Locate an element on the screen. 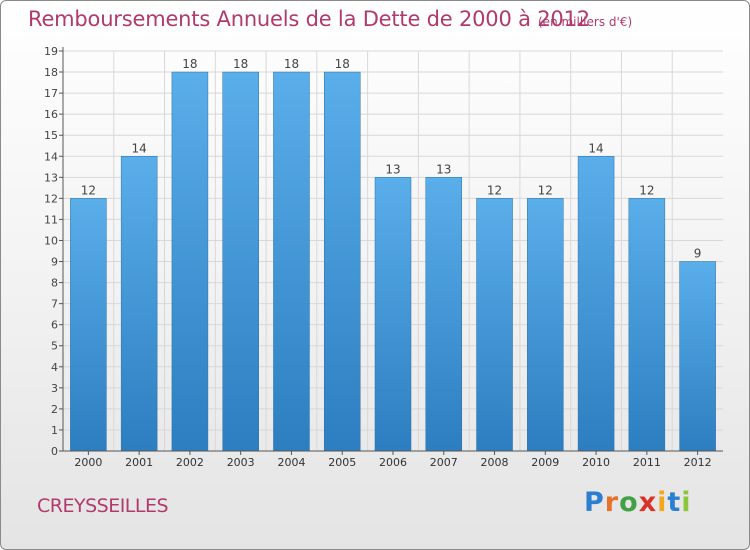 Image resolution: width=750 pixels, height=550 pixels. bar-2005 is located at coordinates (342, 261).